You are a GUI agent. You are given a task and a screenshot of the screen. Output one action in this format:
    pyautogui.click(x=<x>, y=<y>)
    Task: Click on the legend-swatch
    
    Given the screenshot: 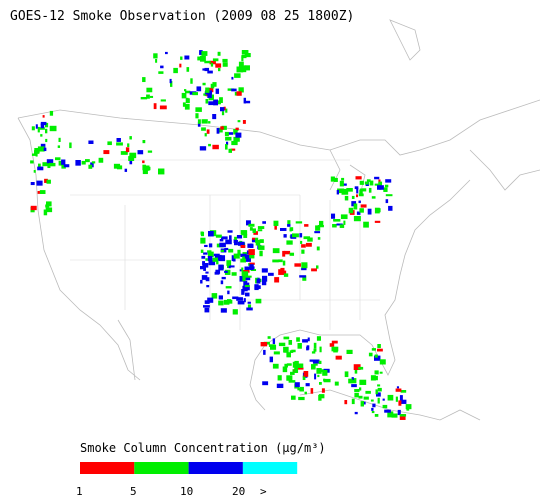 What is the action you would take?
    pyautogui.click(x=270, y=468)
    